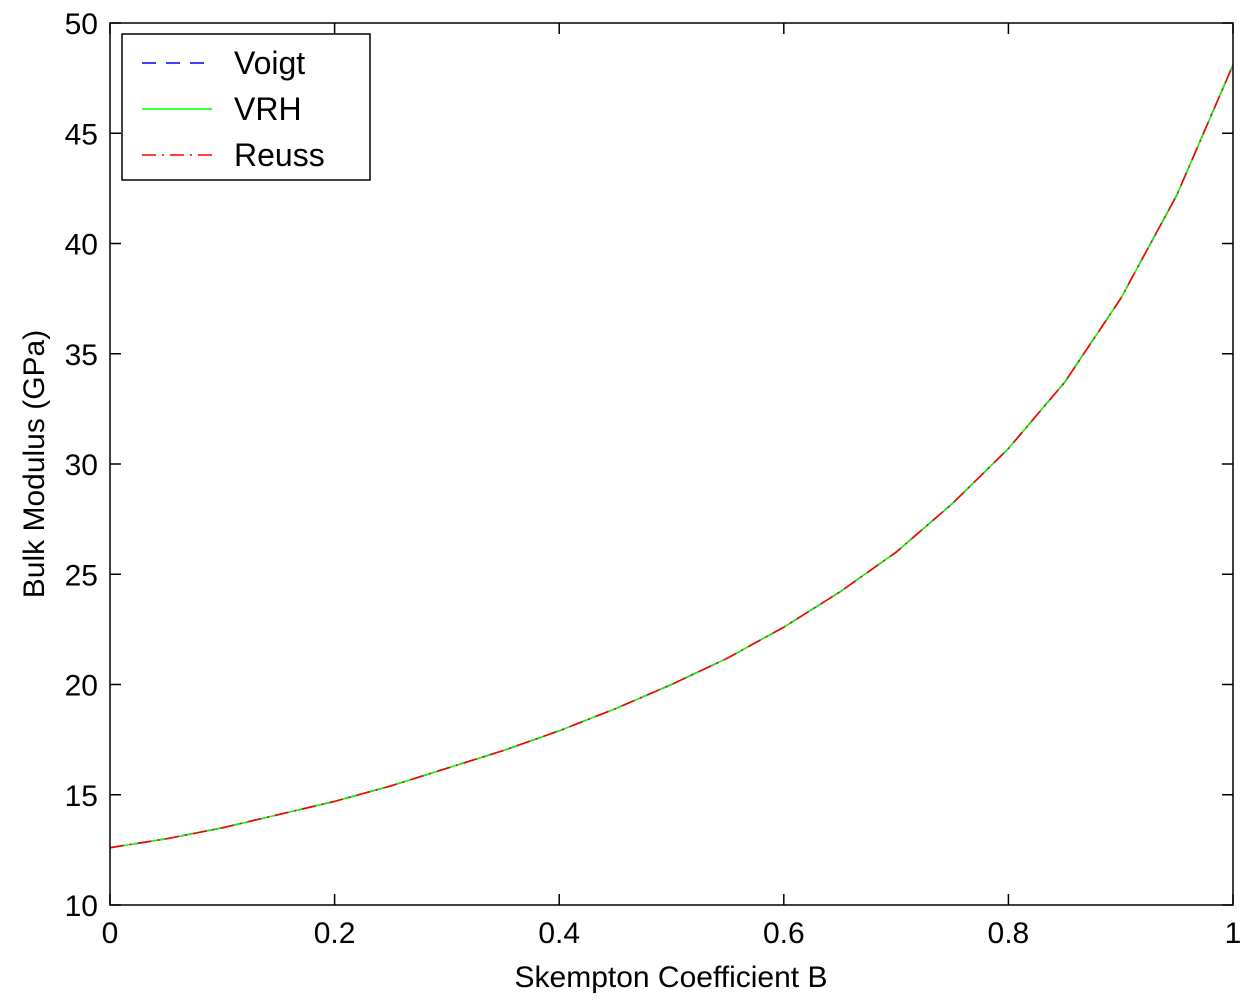  I want to click on y-tick-label: 10, so click(81, 906).